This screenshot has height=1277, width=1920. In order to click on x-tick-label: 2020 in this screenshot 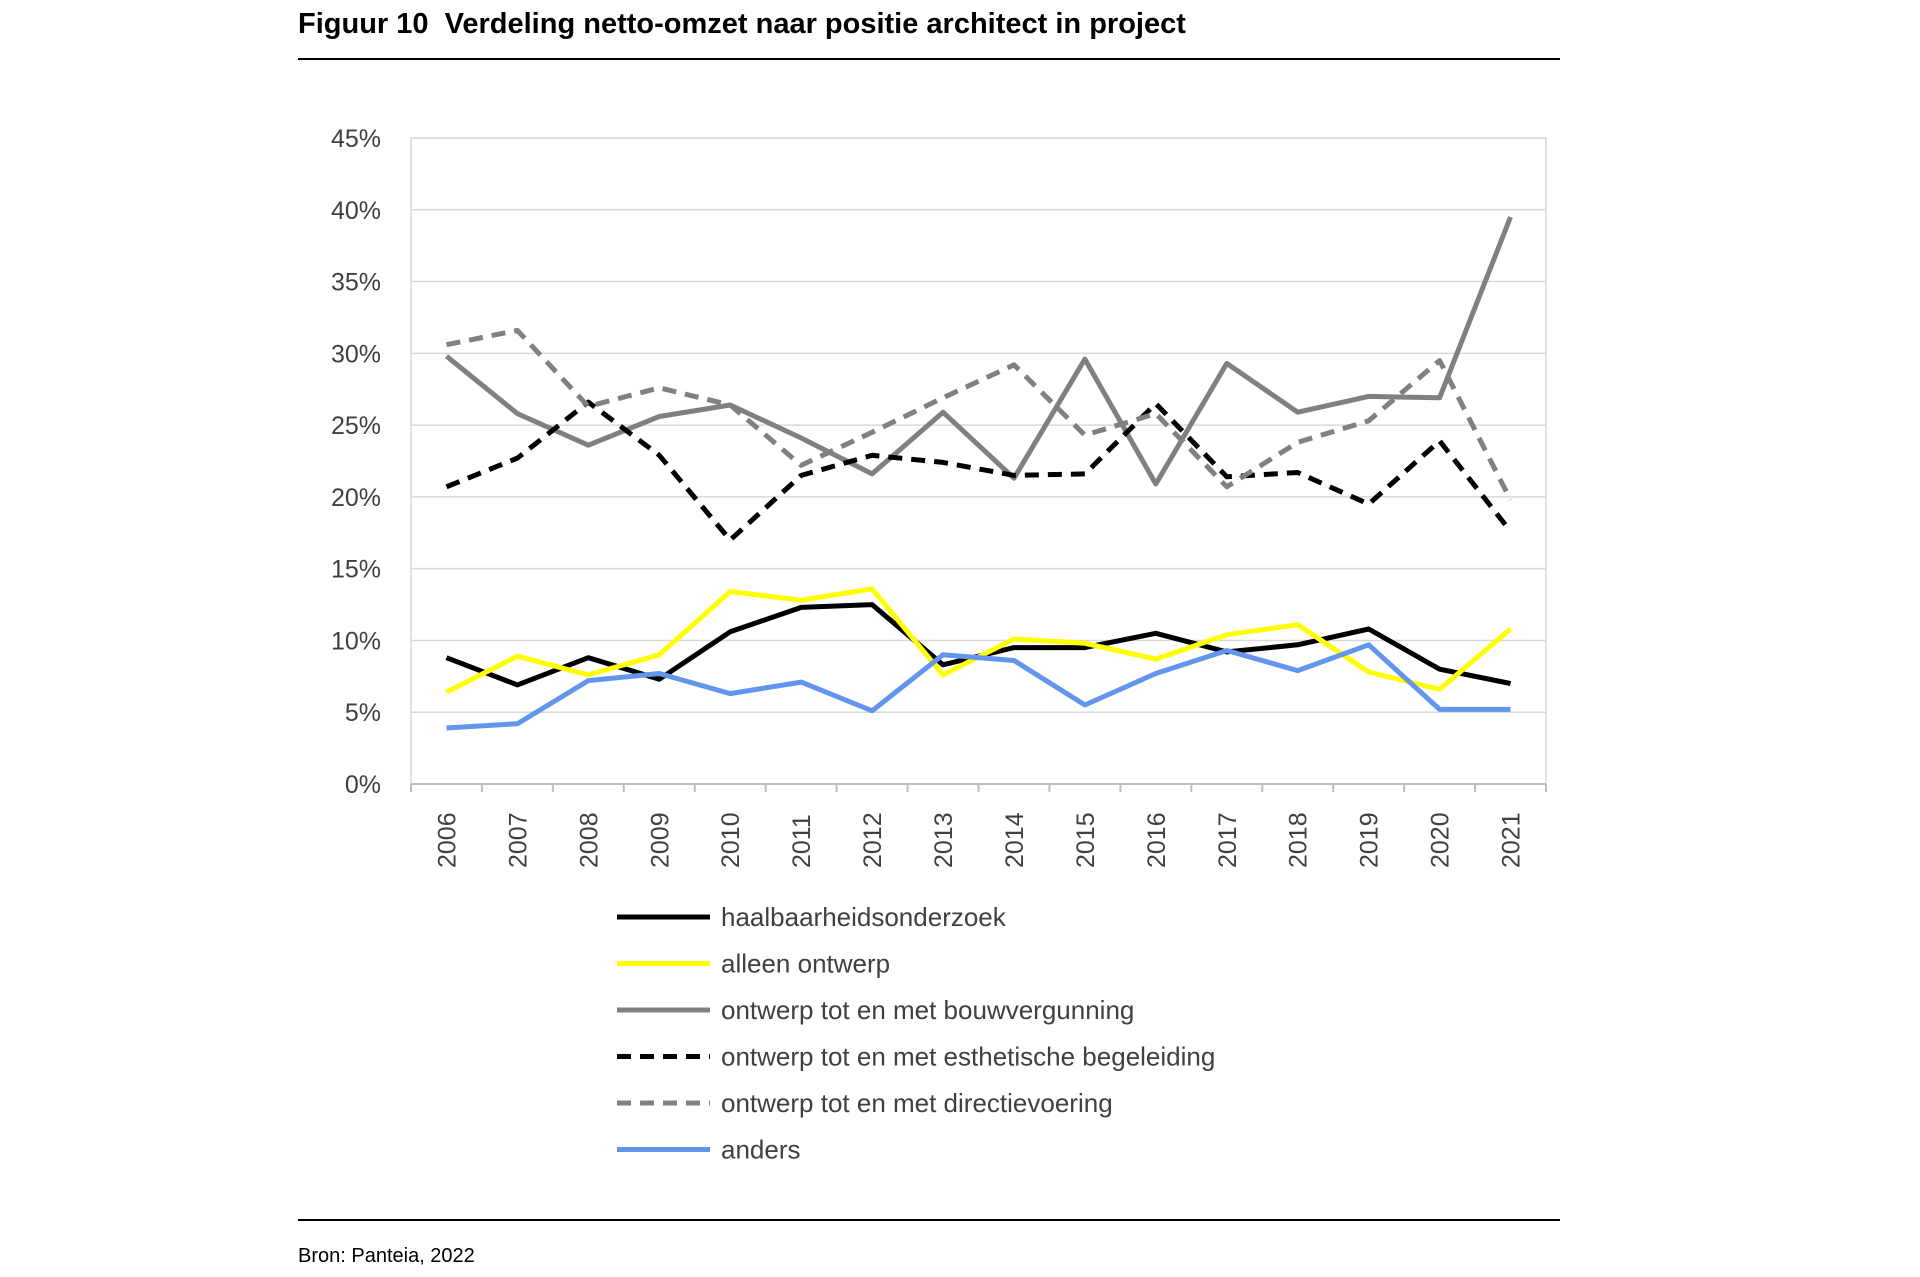, I will do `click(1441, 840)`.